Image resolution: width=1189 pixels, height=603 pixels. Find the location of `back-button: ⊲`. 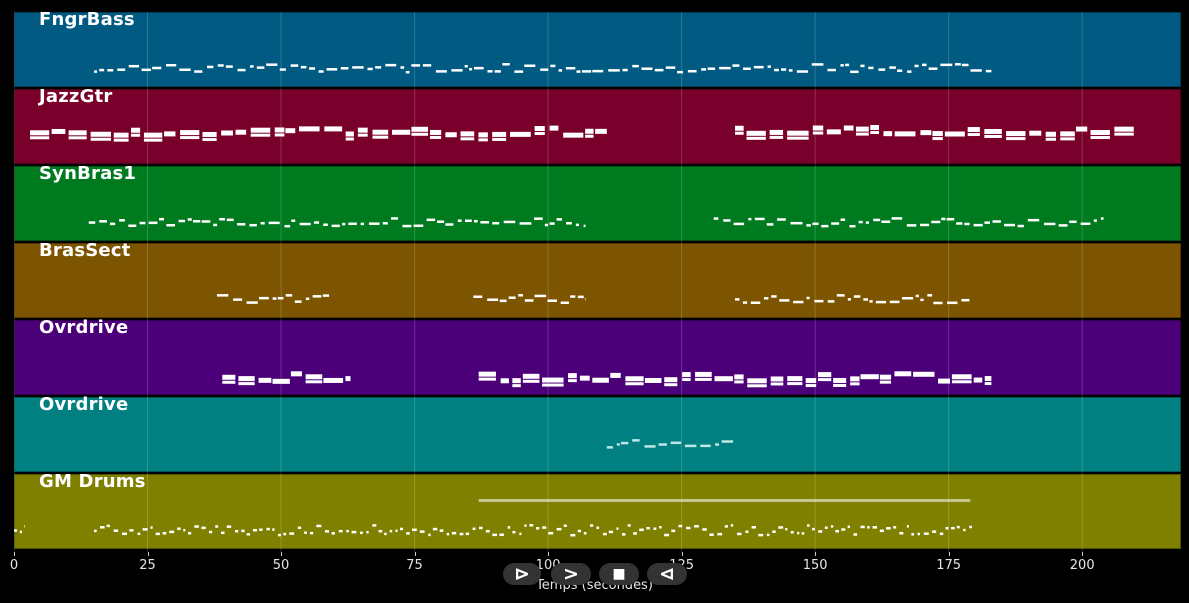

back-button: ⊲ is located at coordinates (667, 574).